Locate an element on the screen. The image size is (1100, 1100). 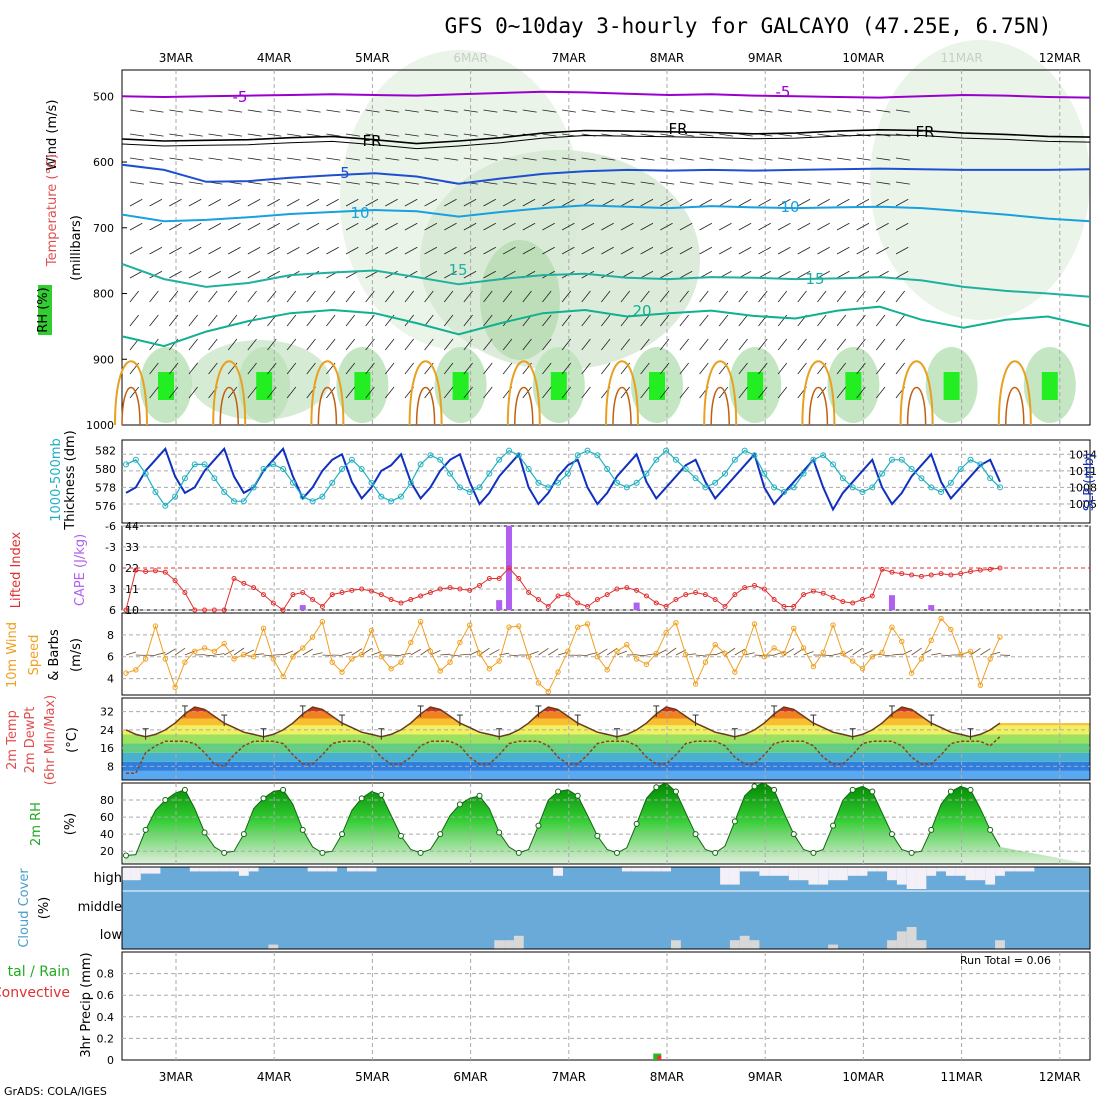
panel-label: (m/s) is located at coordinates (76, 655).